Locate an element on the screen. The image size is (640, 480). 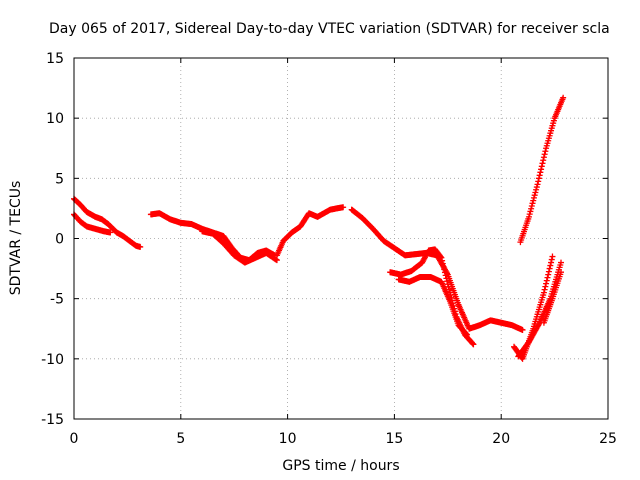
y-tick-label: -15 is located at coordinates (52, 420).